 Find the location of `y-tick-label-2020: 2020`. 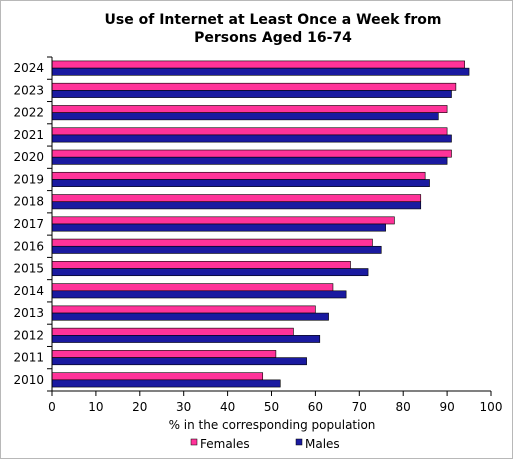

y-tick-label-2020: 2020 is located at coordinates (28, 157).